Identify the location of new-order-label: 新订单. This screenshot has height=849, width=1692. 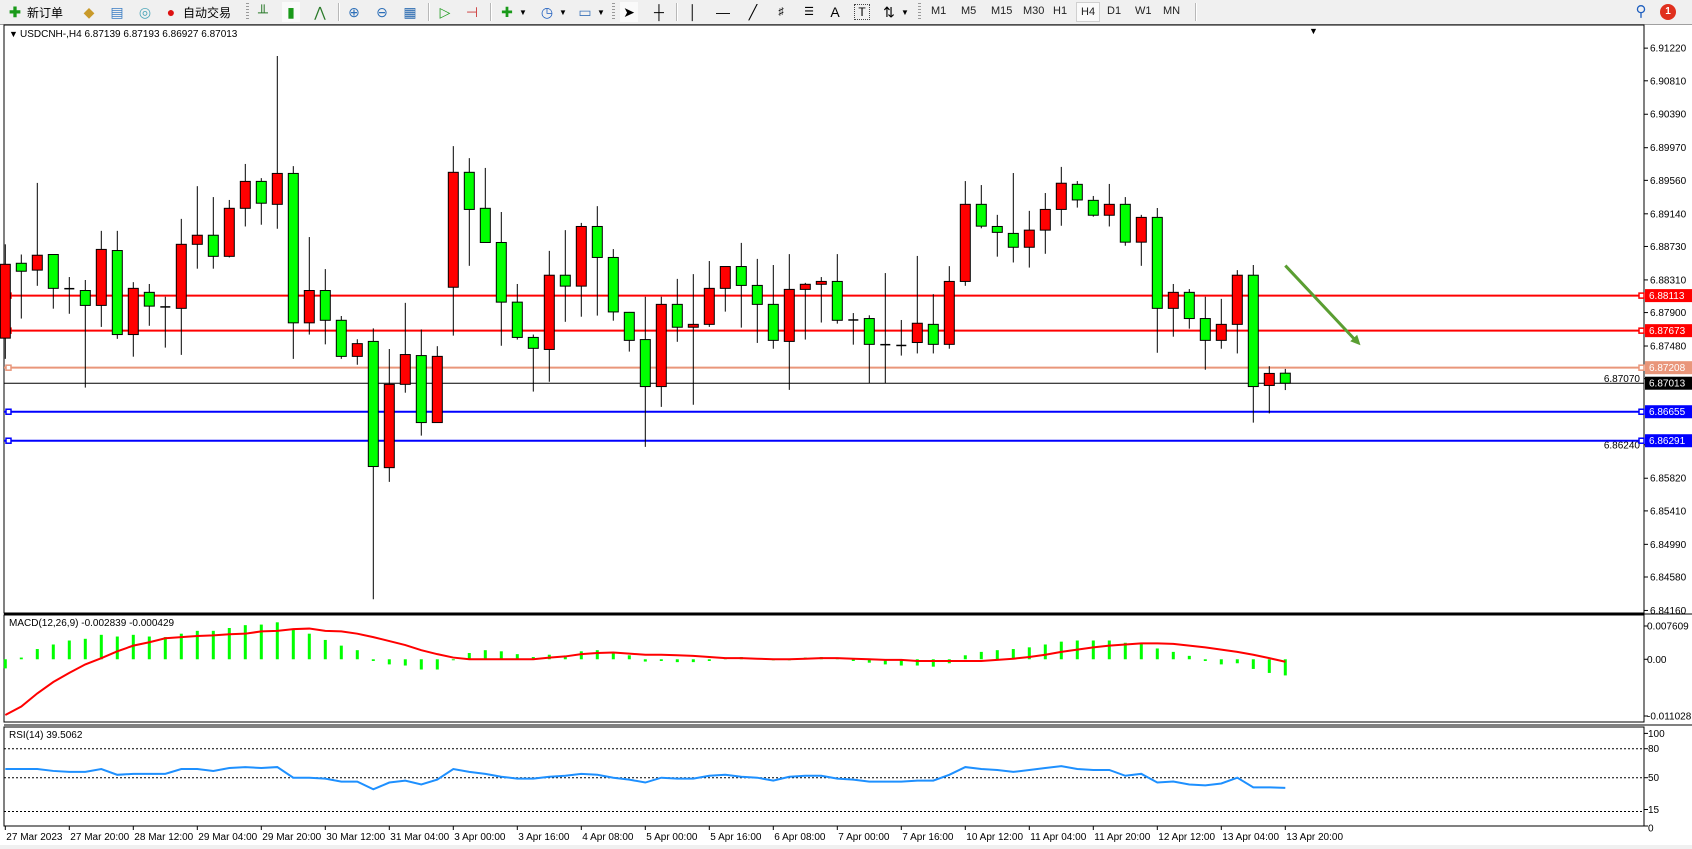
(45, 12).